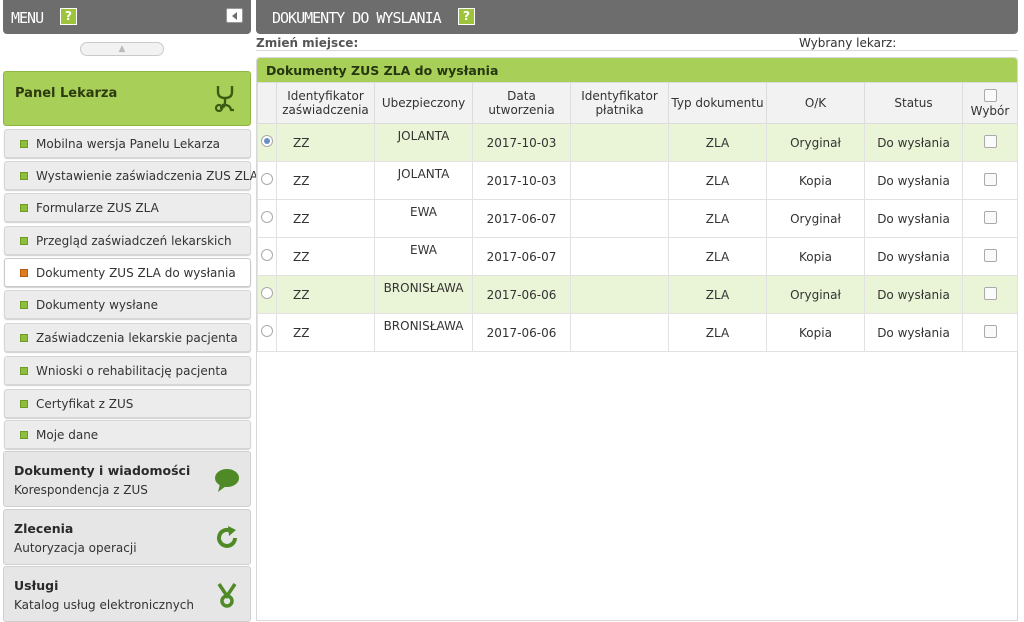  Describe the element at coordinates (127, 98) in the screenshot. I see `panel-lekarza-header: Panel Lekarza` at that location.